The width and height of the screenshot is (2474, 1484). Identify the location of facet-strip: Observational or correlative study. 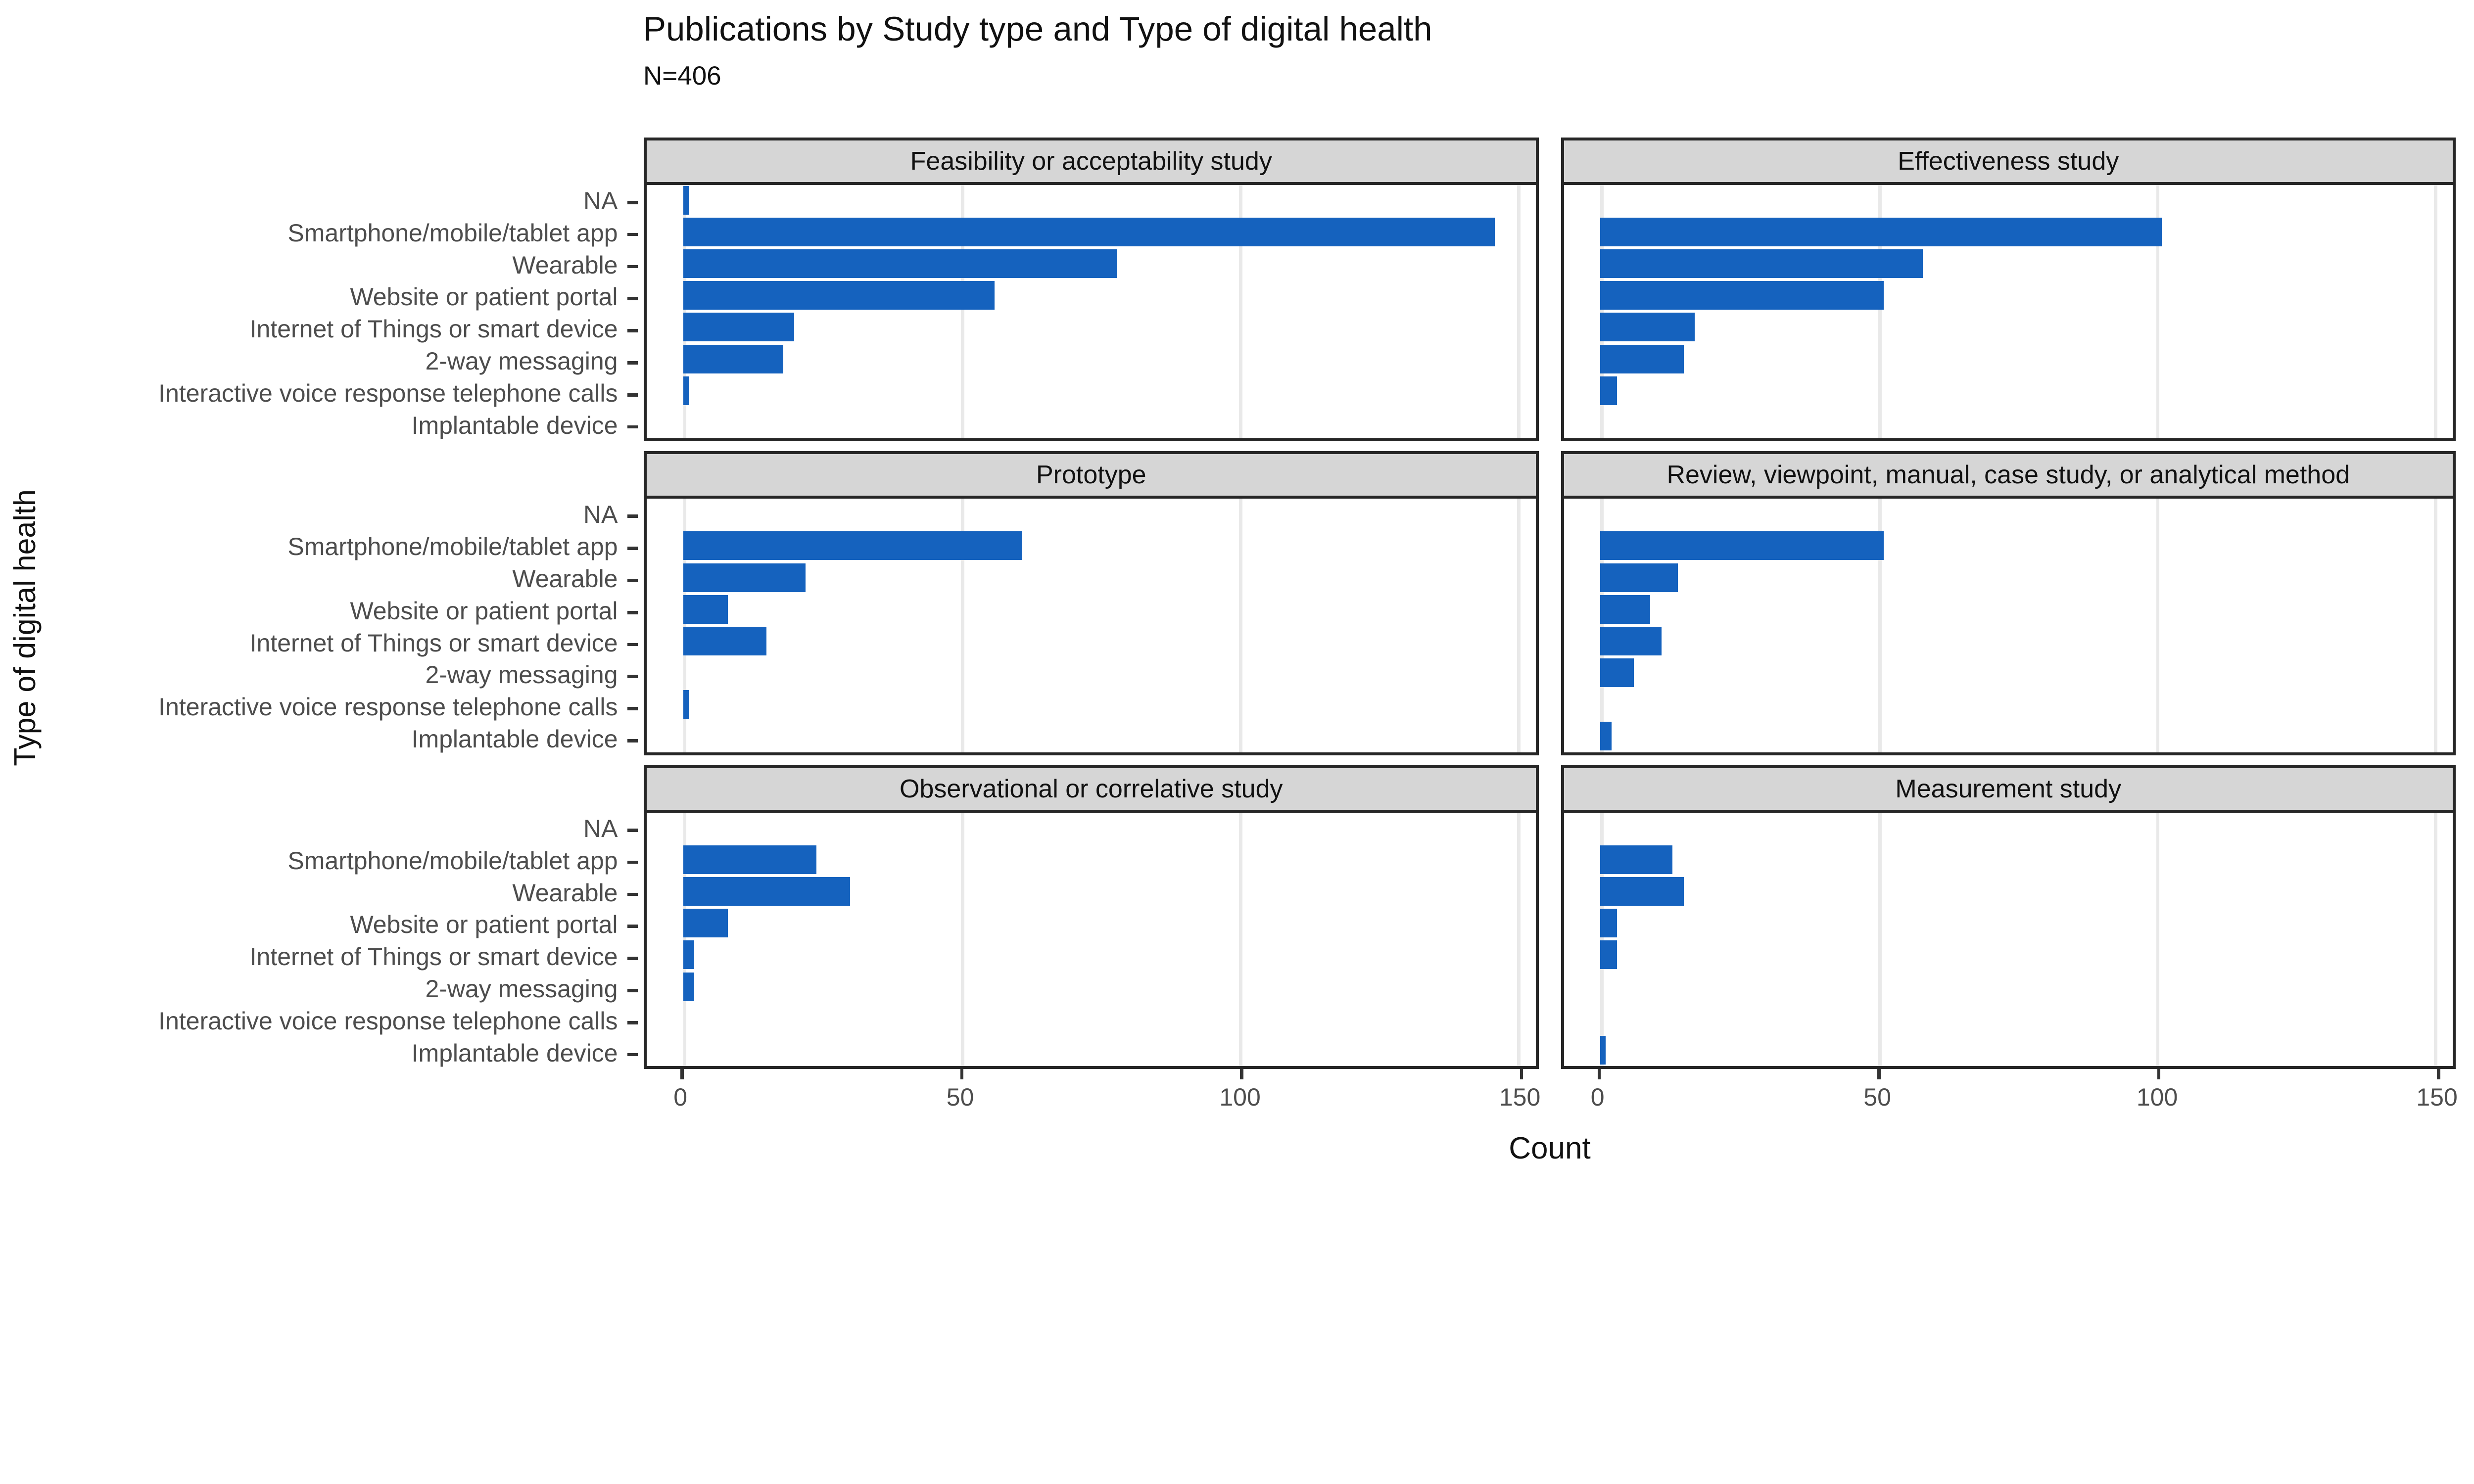
(1092, 789).